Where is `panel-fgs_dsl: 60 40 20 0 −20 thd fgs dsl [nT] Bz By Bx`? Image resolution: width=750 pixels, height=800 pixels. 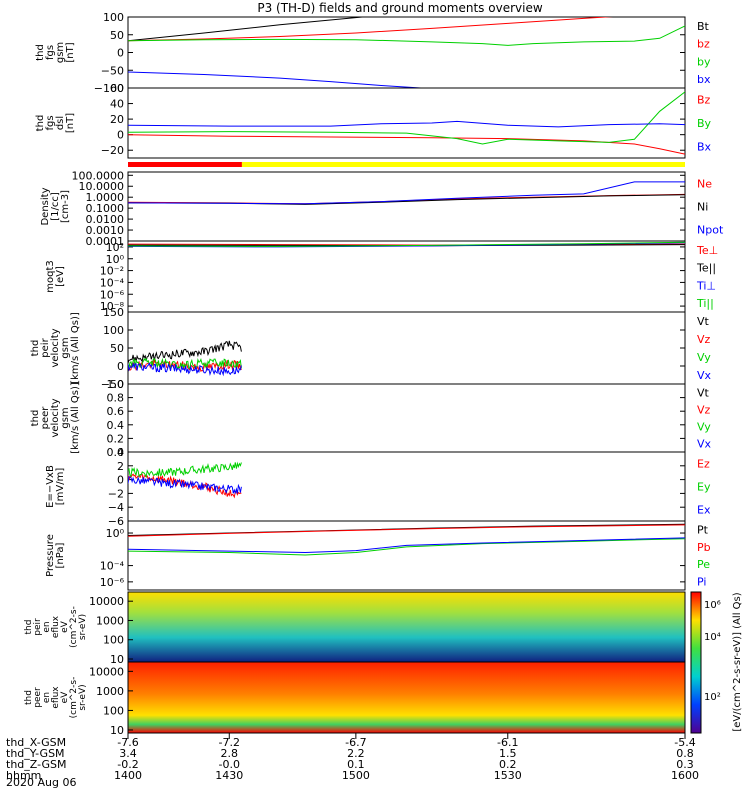 panel-fgs_dsl: 60 40 20 0 −20 thd fgs dsl [nT] Bz By Bx is located at coordinates (373, 120).